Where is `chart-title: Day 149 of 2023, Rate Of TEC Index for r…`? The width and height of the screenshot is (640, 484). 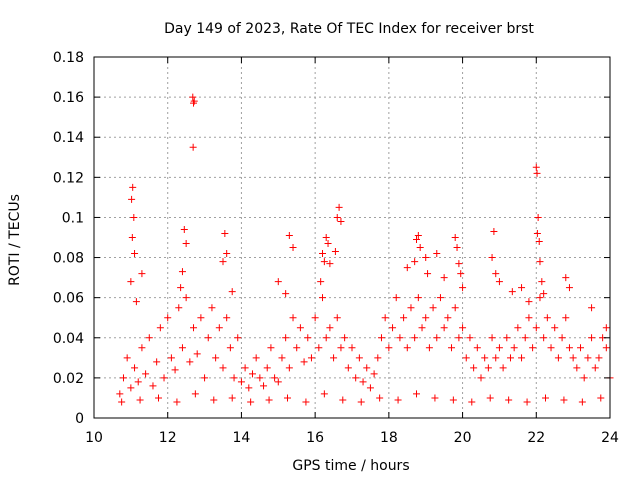 chart-title: Day 149 of 2023, Rate Of TEC Index for r… is located at coordinates (349, 29).